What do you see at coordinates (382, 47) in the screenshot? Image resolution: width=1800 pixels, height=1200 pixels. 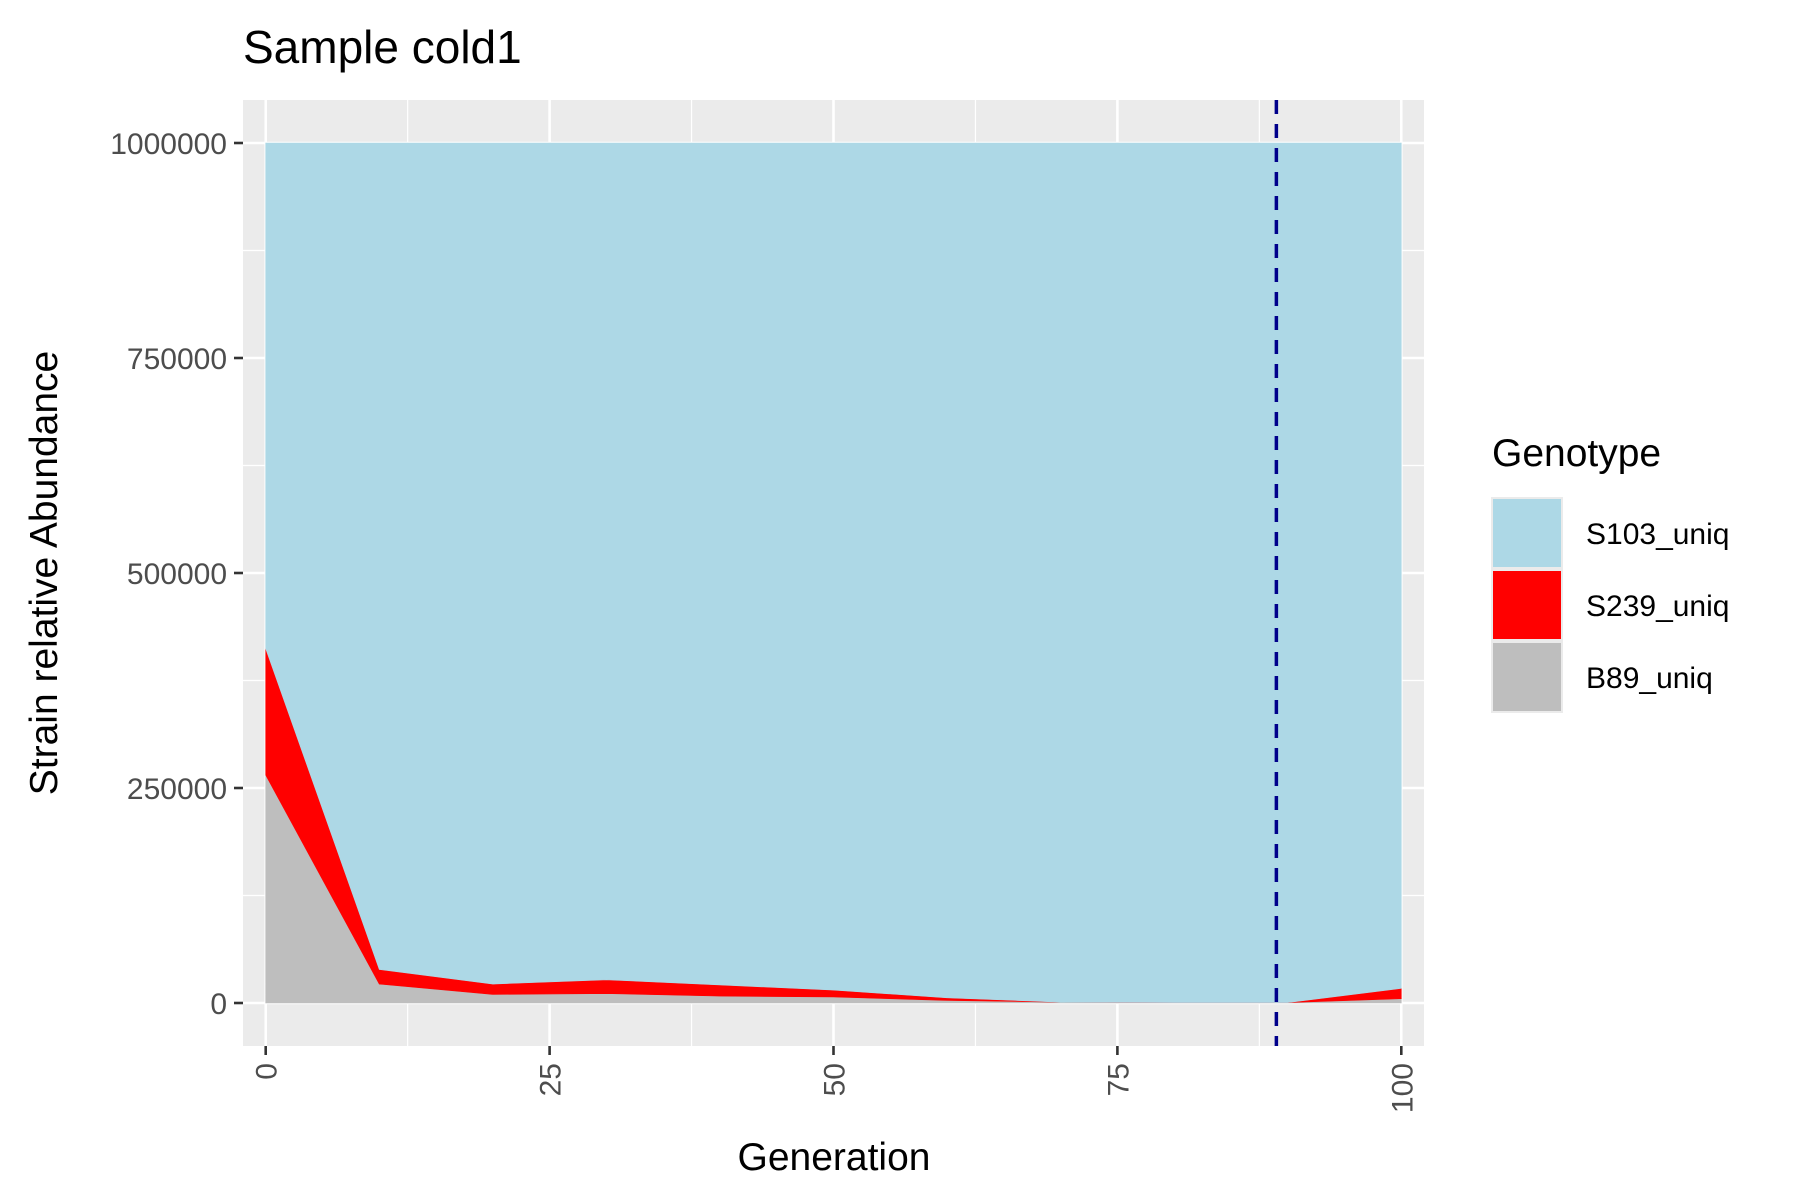 I see `chart-title: Sample cold1` at bounding box center [382, 47].